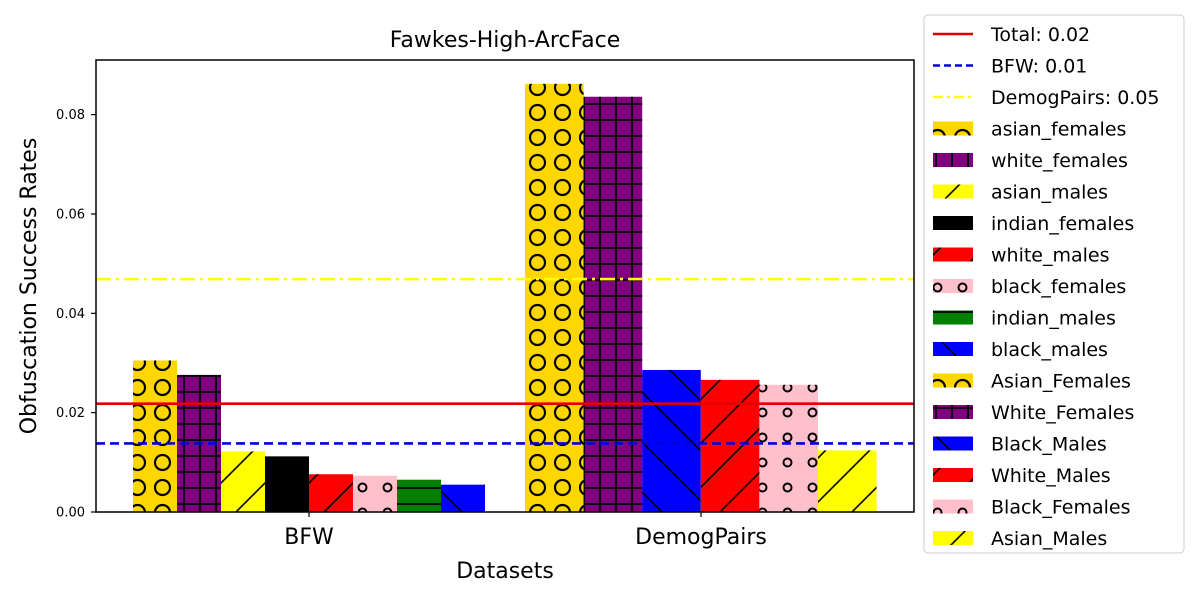 Image resolution: width=1200 pixels, height=600 pixels. I want to click on legend-label: DemogPairs: 0.05, so click(1075, 98).